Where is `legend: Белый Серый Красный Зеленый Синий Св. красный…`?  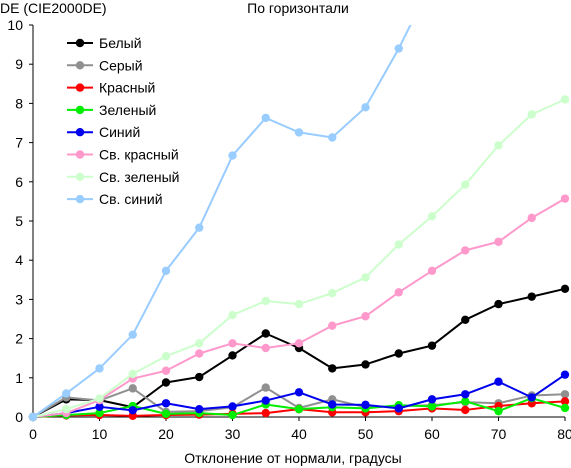
legend: Белый Серый Красный Зеленый Синий Св. красный… is located at coordinates (123, 121).